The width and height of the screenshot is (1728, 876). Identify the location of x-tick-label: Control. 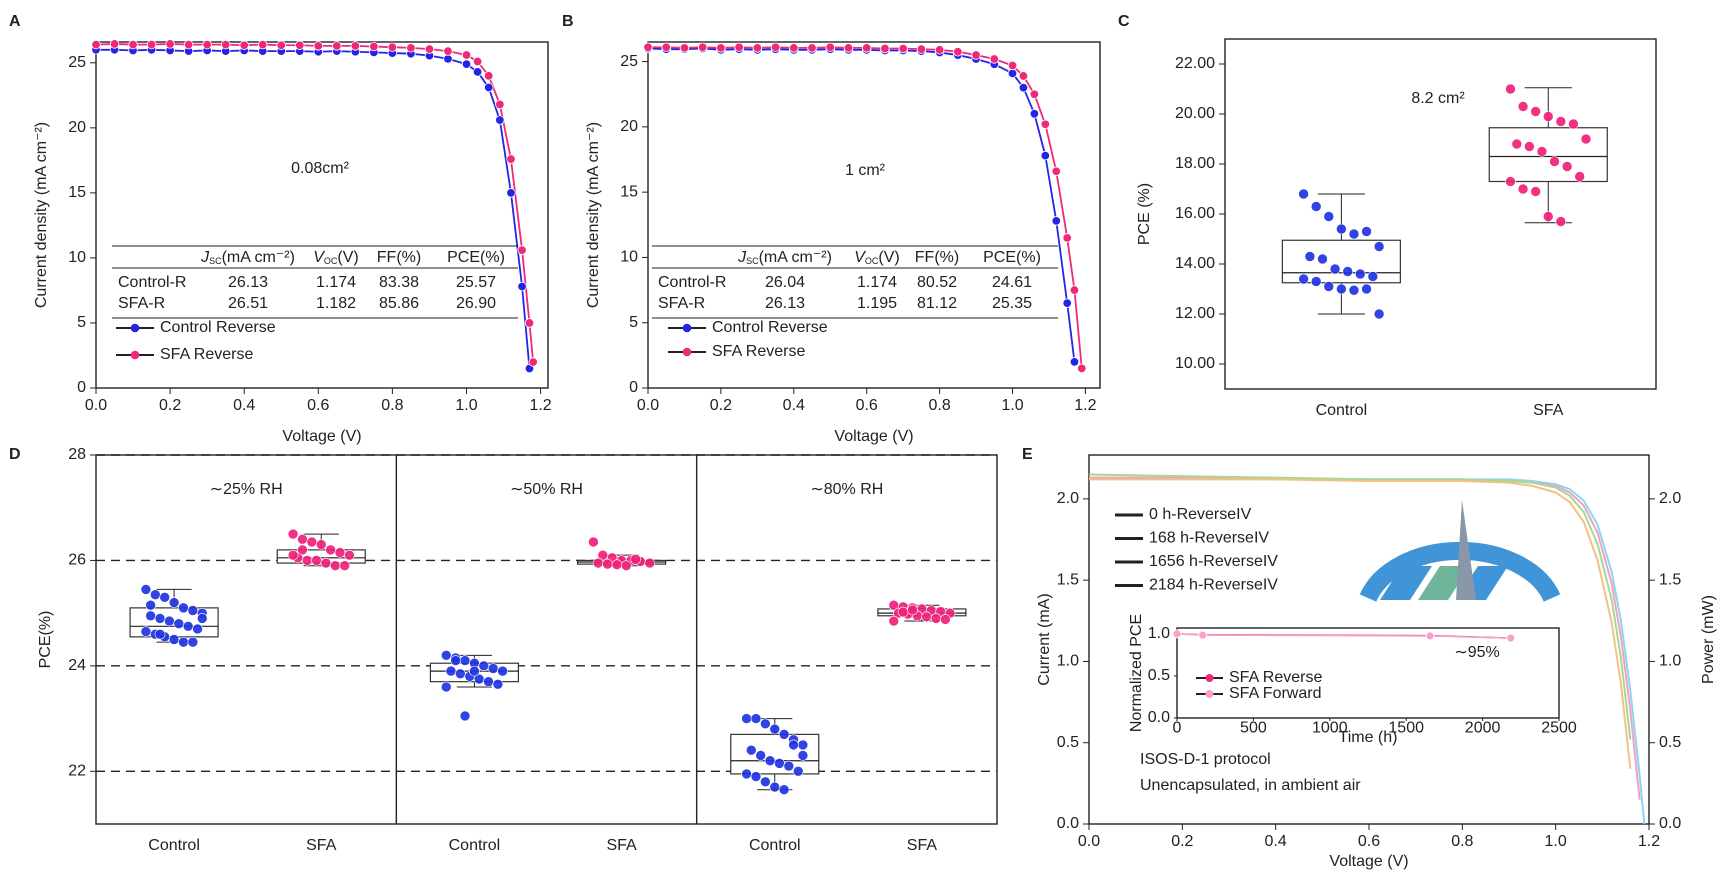
(775, 845).